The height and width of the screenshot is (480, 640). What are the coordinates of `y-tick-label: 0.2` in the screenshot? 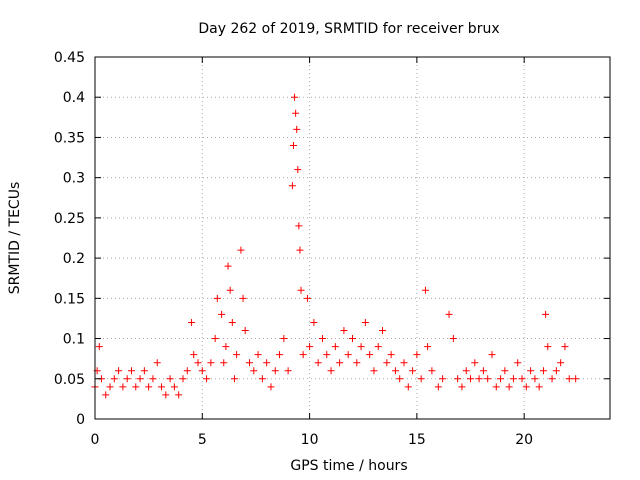 It's located at (74, 259).